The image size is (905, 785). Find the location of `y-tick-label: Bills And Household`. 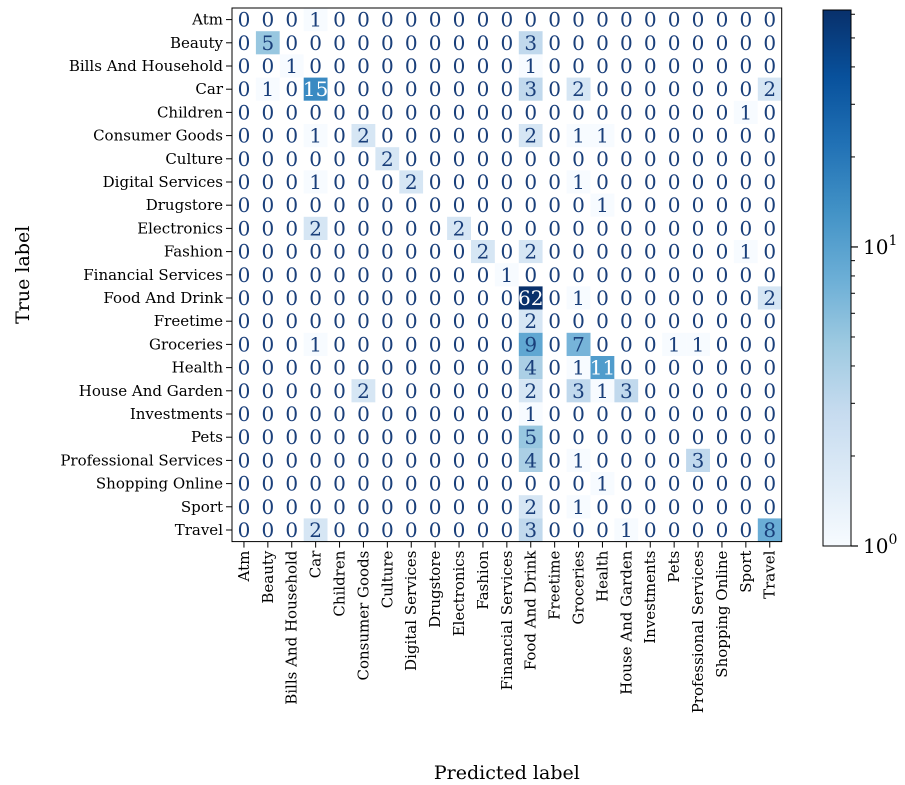

y-tick-label: Bills And Household is located at coordinates (146, 66).